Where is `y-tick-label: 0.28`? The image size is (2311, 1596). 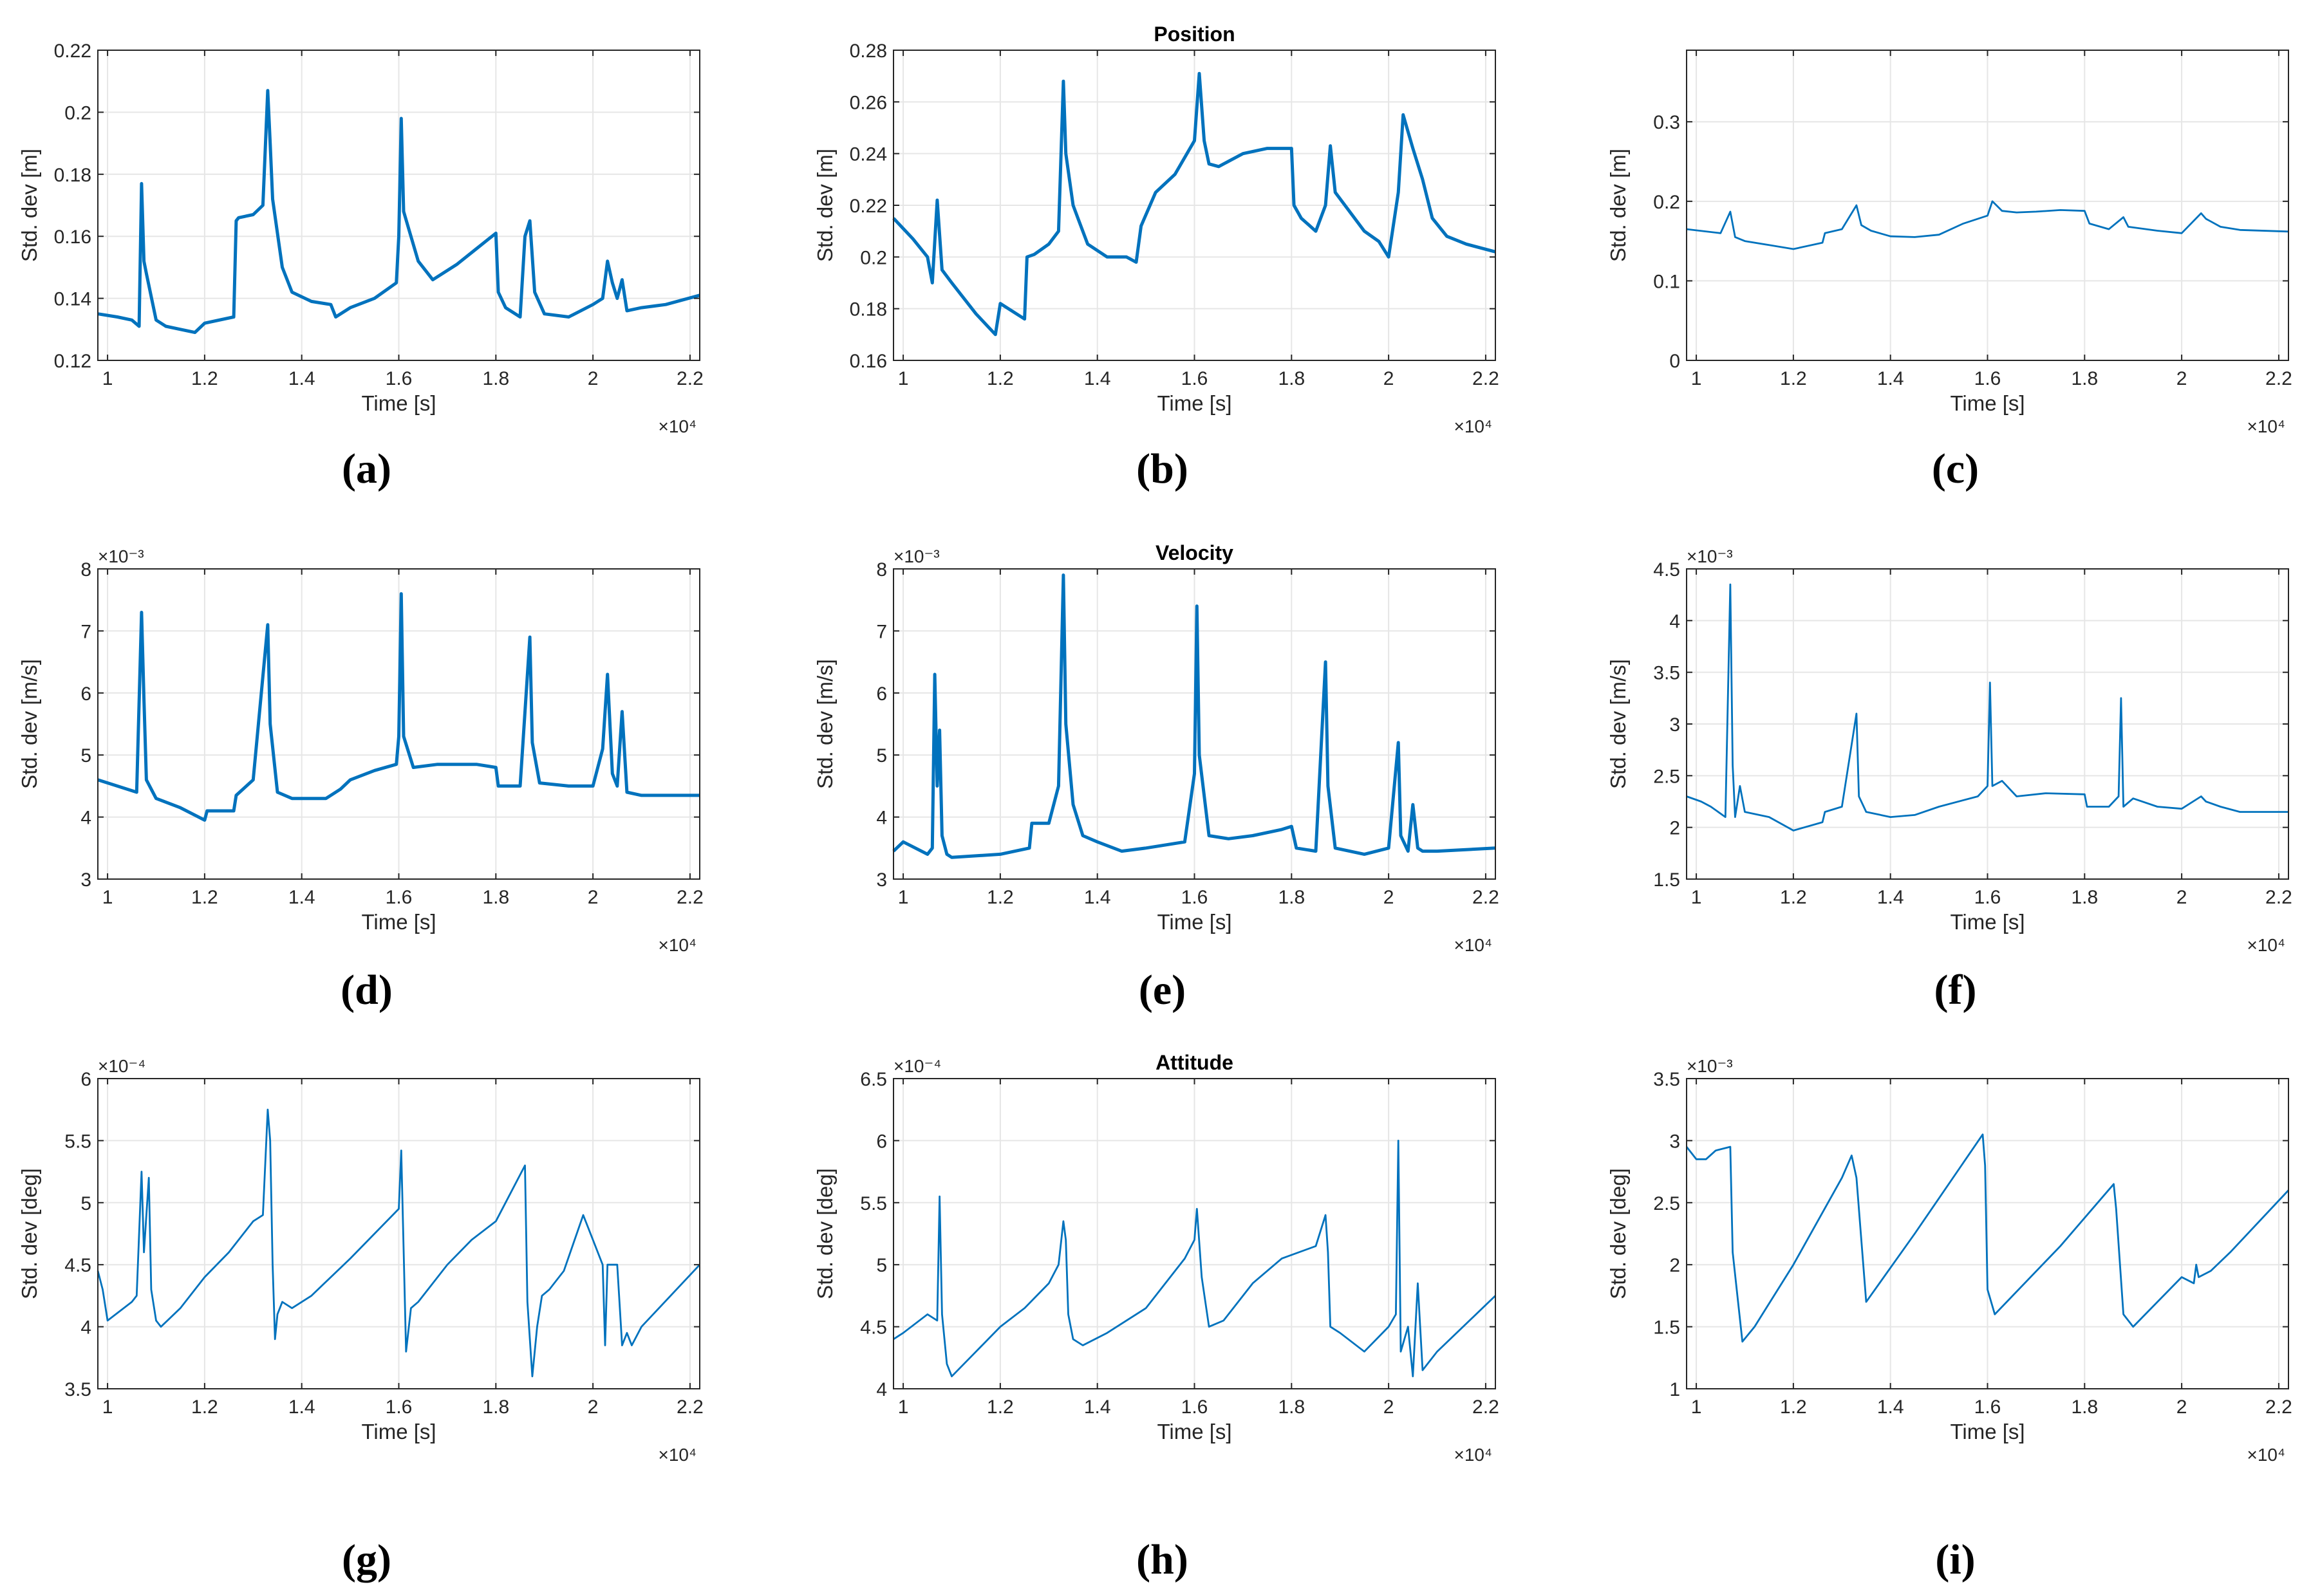 y-tick-label: 0.28 is located at coordinates (868, 51).